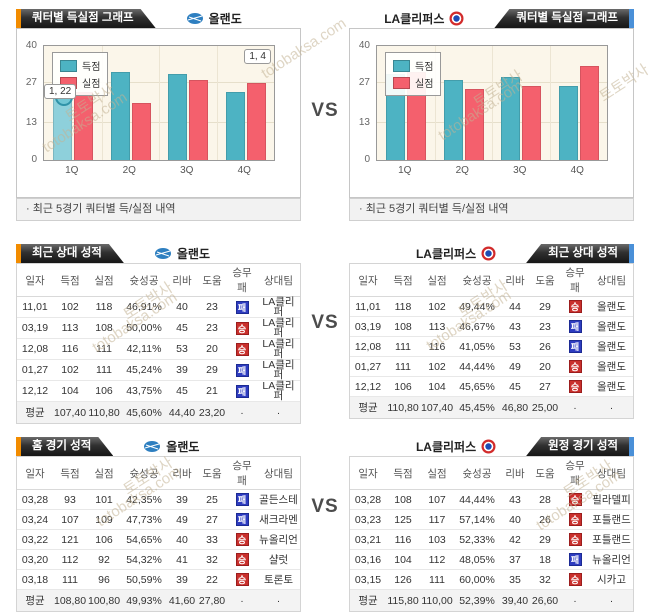 This screenshot has width=650, height=612. I want to click on table-cell: 43, so click(515, 326).